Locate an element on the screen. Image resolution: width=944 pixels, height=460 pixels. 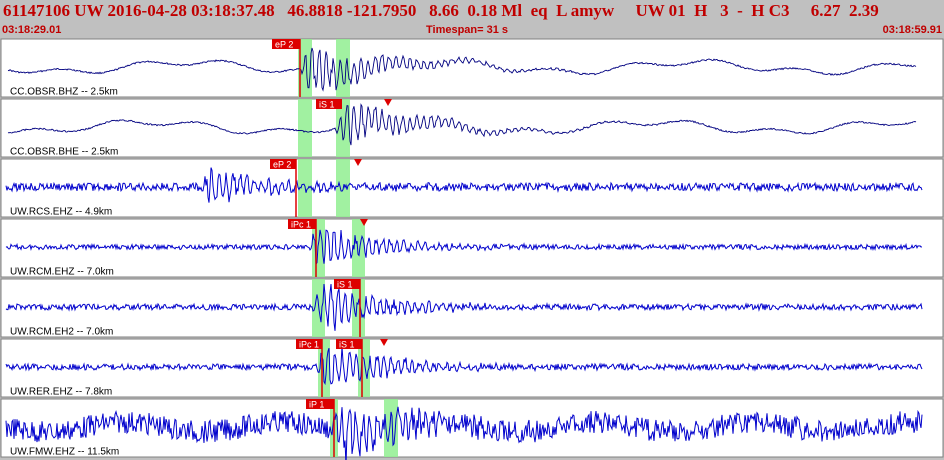
trace-panel: eP 2 UW.RCS.EHZ -- 4.9km is located at coordinates (472, 188).